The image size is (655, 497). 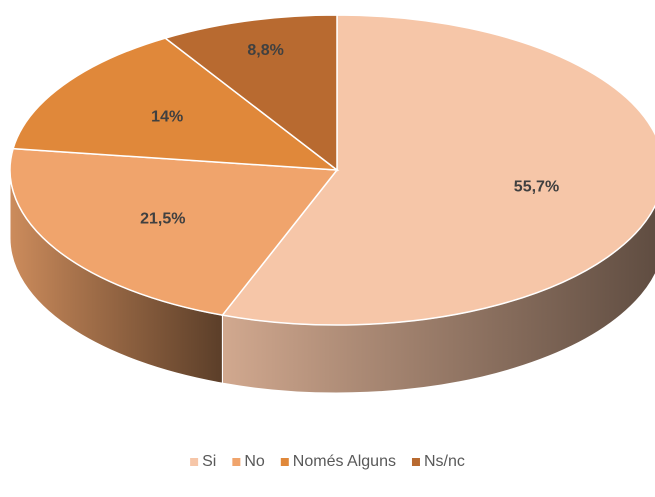 I want to click on data-label: 14%, so click(x=167, y=117).